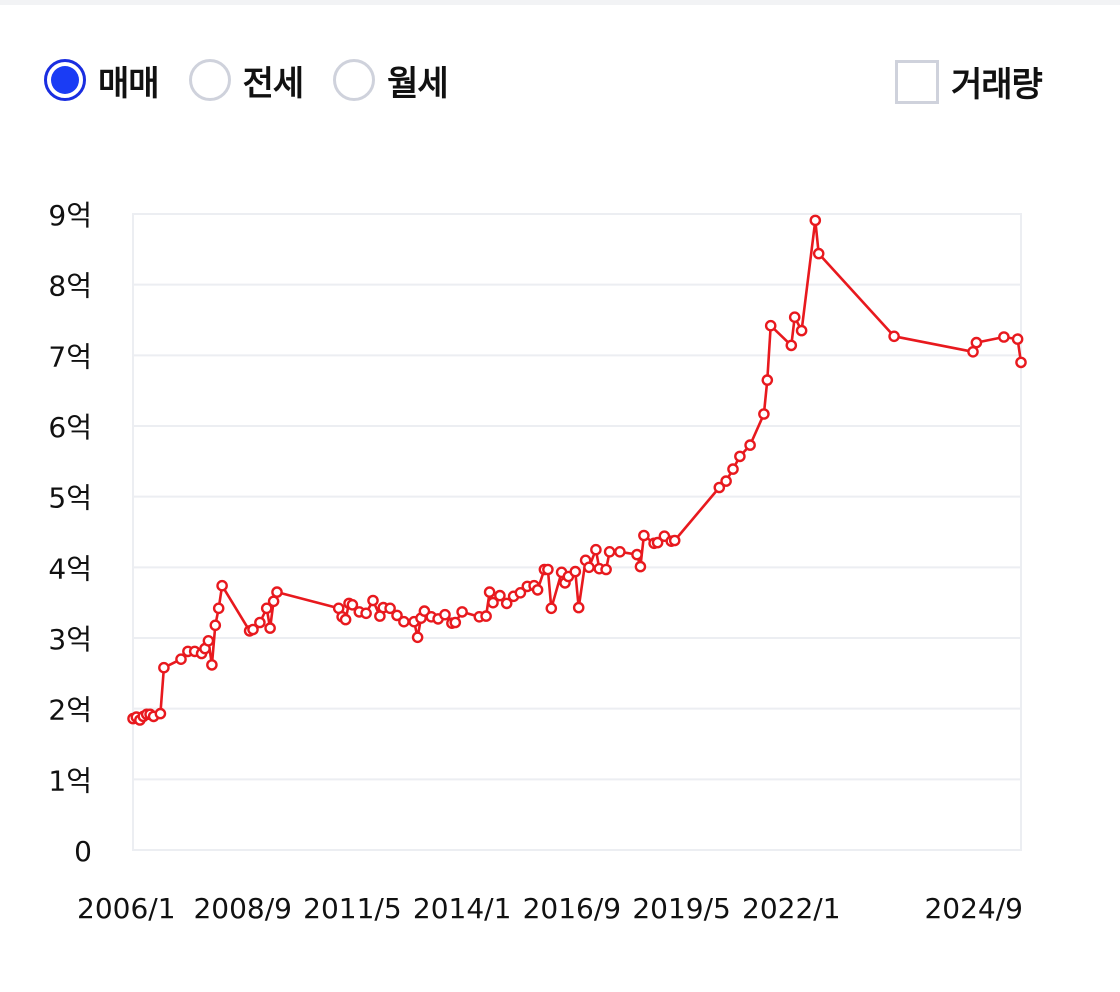  Describe the element at coordinates (83, 851) in the screenshot. I see `y-tick-label: 0` at that location.